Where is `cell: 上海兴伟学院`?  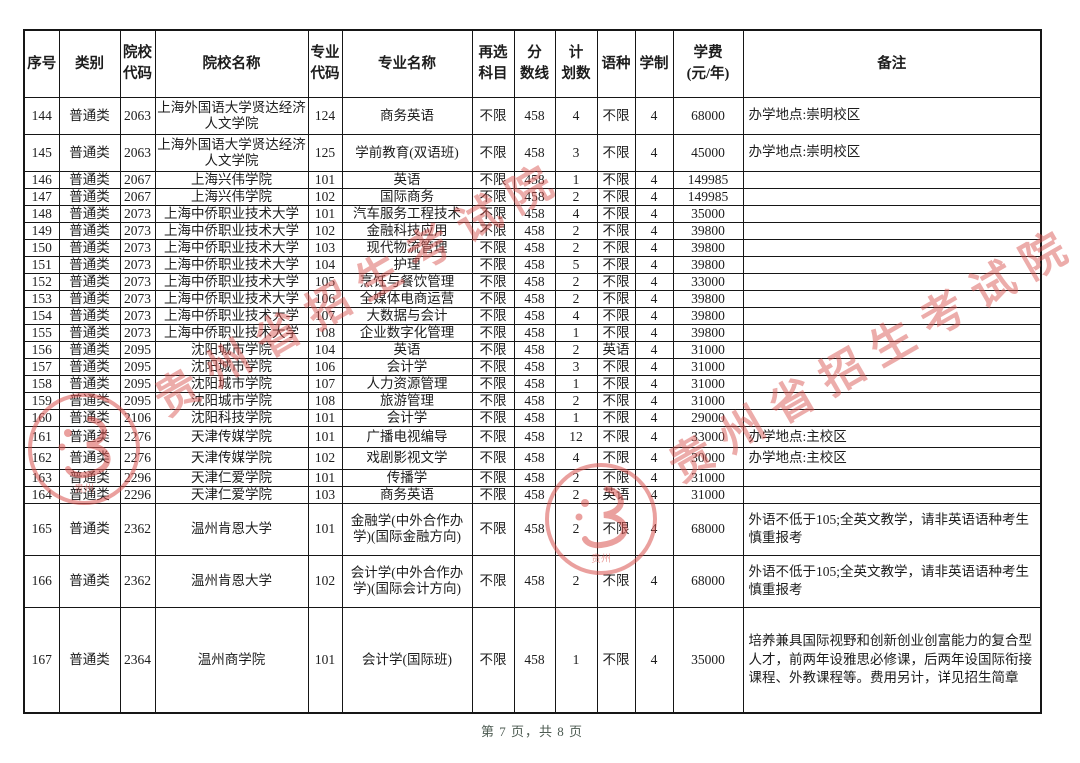
cell: 上海兴伟学院 is located at coordinates (231, 196).